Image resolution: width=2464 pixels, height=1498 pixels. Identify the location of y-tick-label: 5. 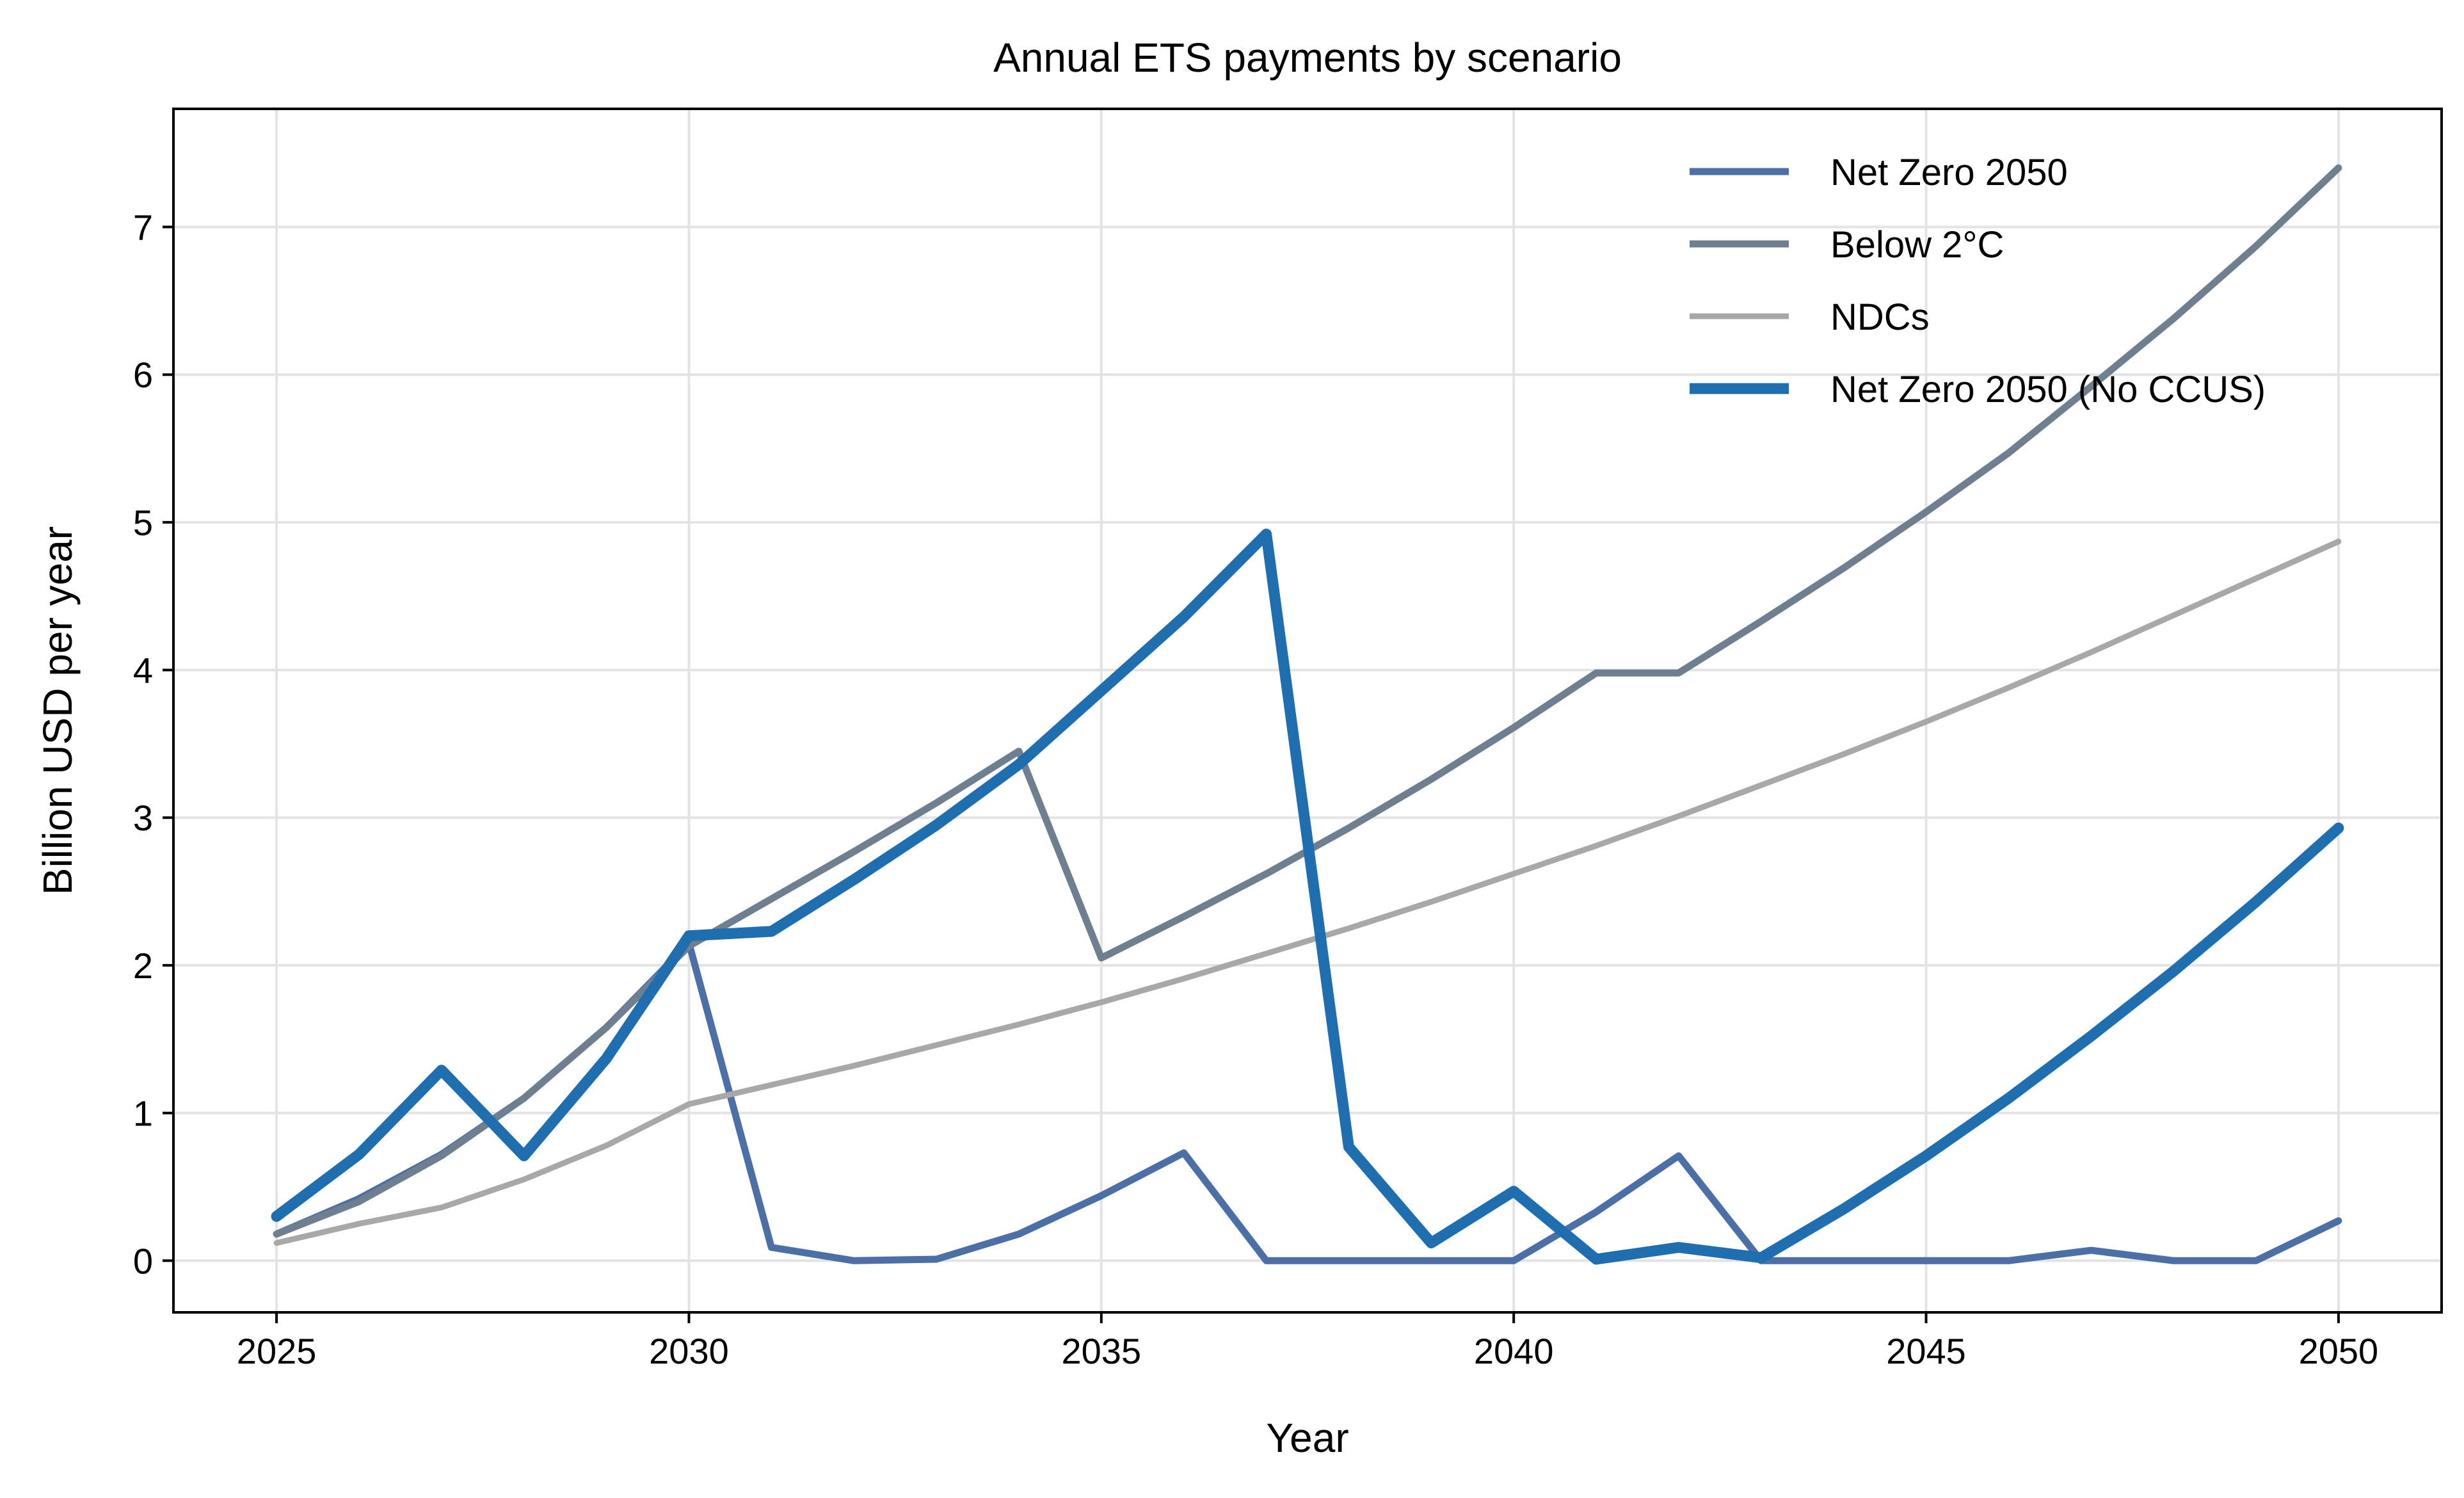
(143, 523).